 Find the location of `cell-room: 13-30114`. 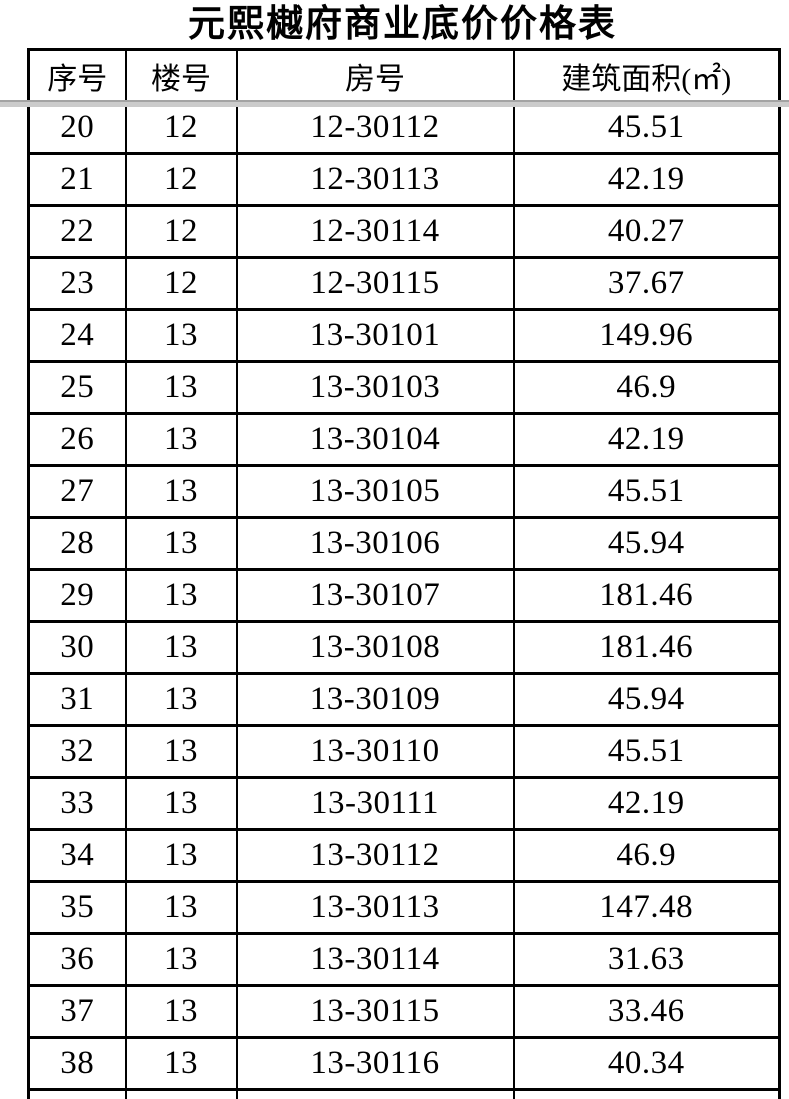

cell-room: 13-30114 is located at coordinates (375, 959).